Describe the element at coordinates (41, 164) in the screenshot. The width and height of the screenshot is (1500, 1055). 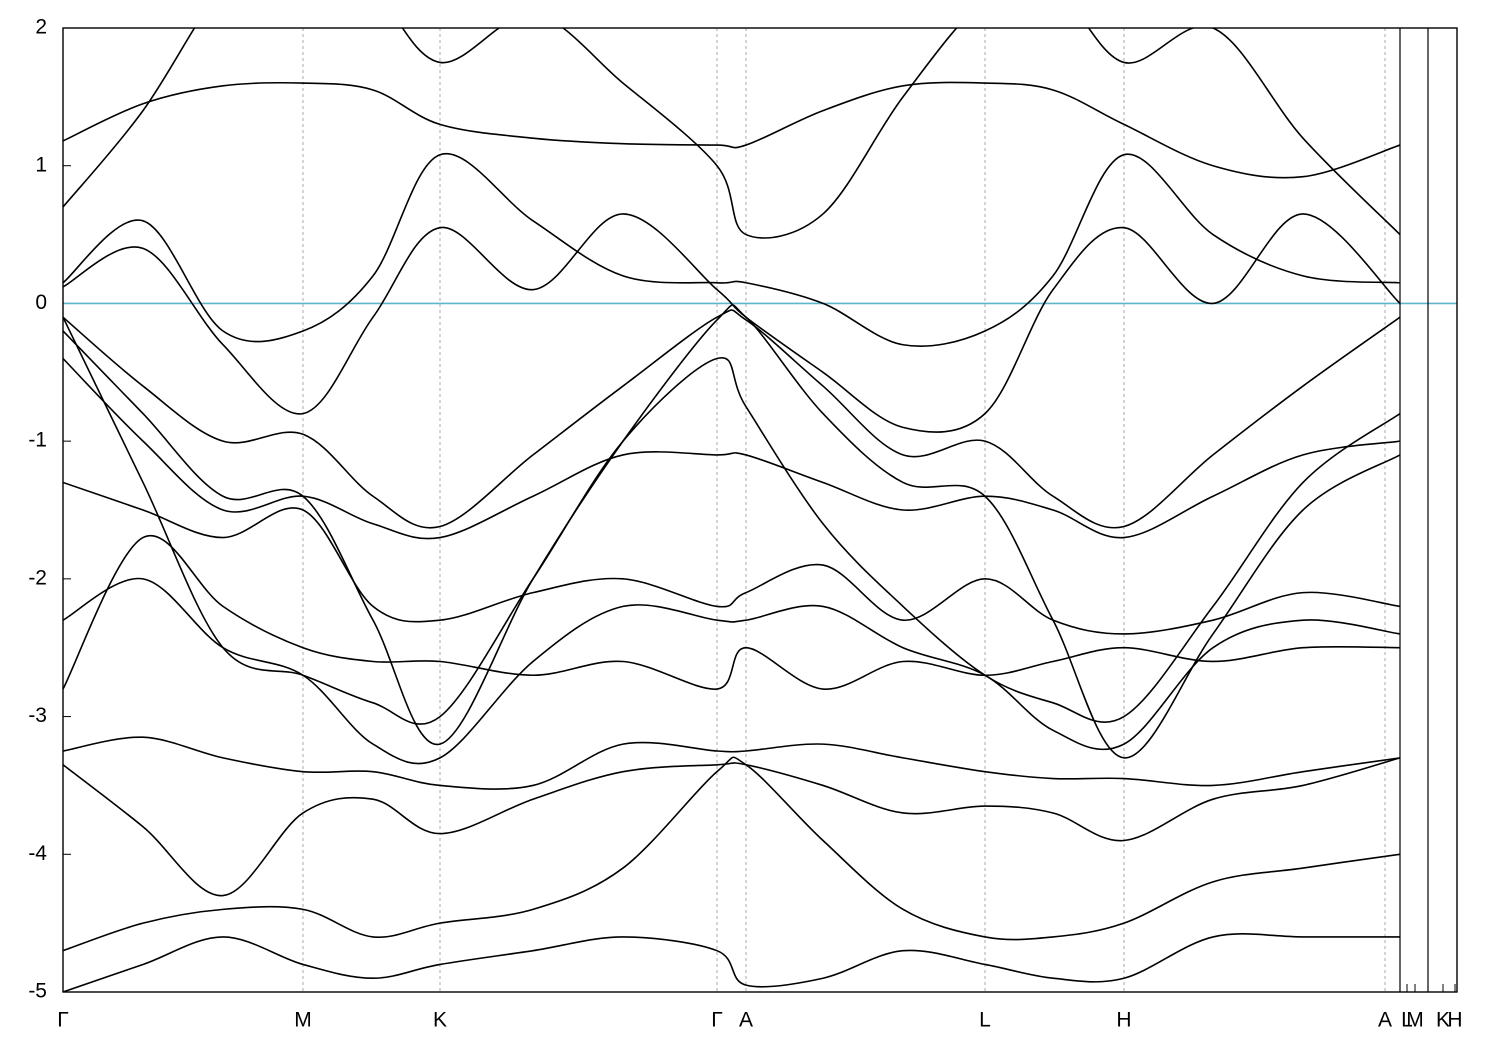
I see `y-tick-label: 1` at that location.